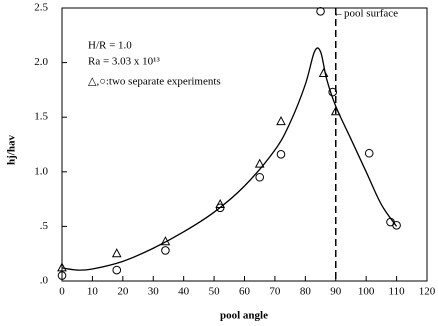 The image size is (438, 326). Describe the element at coordinates (41, 62) in the screenshot. I see `y-tick-label: 2.0` at that location.